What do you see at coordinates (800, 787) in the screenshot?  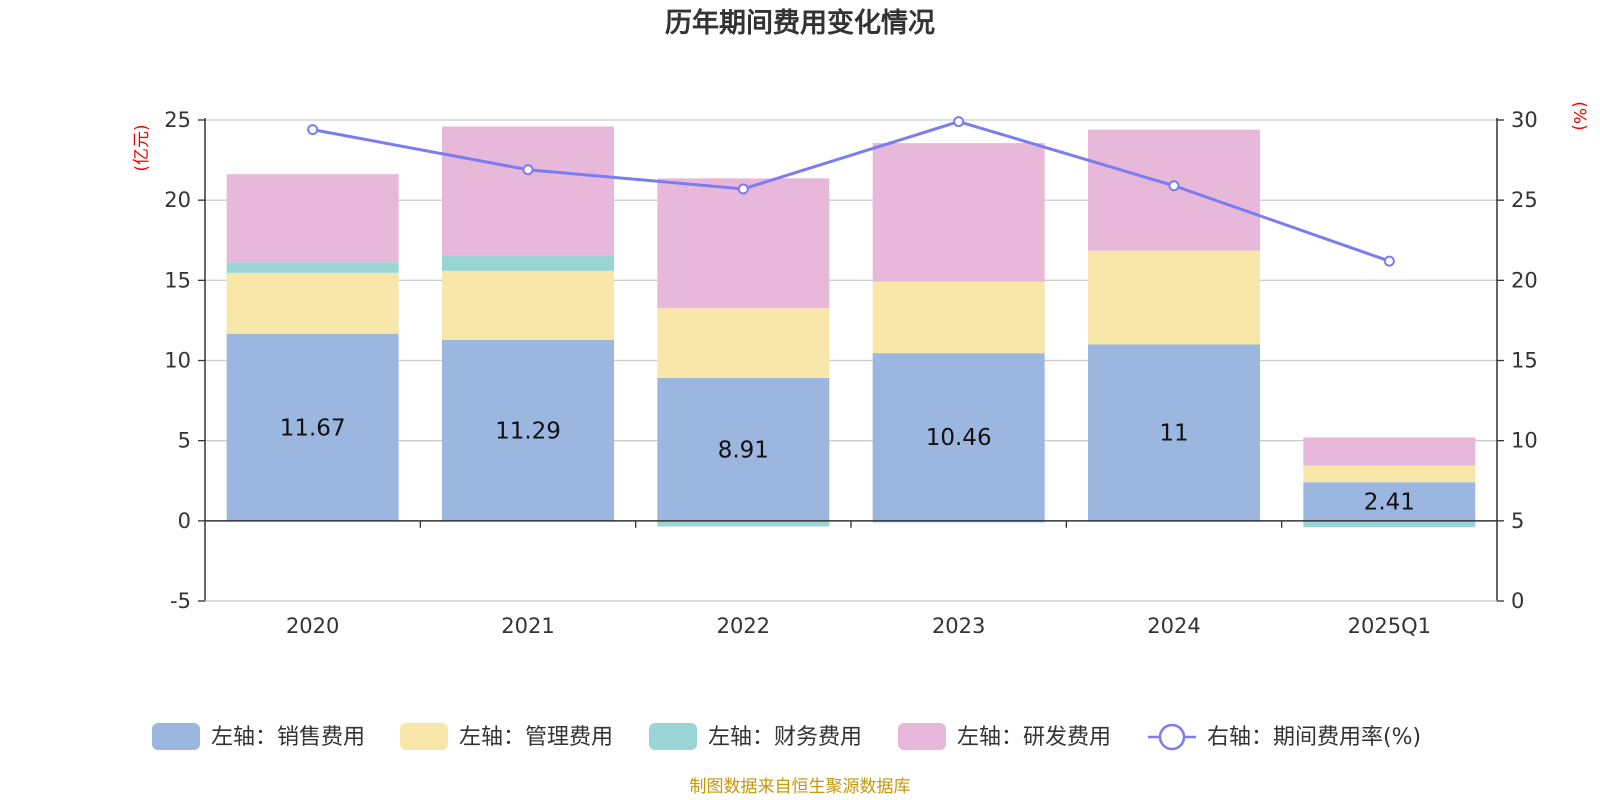 I see `source-note: 制图数据来自恒生聚源数据库` at bounding box center [800, 787].